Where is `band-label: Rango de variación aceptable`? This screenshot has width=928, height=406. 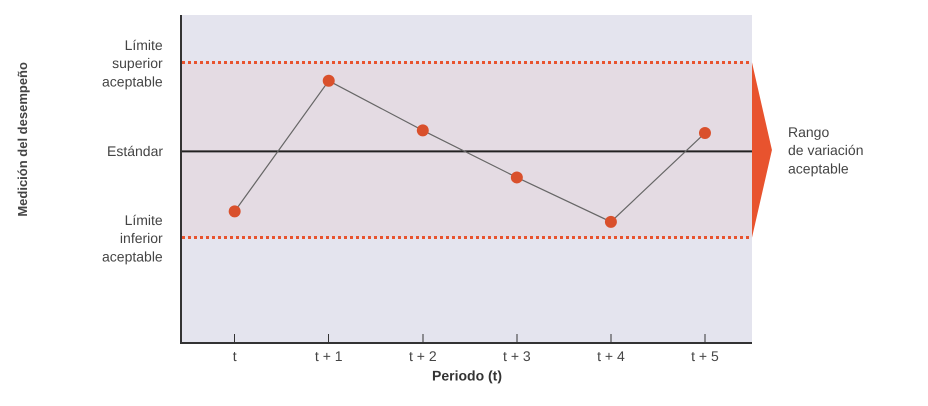 band-label: Rango de variación aceptable is located at coordinates (826, 150).